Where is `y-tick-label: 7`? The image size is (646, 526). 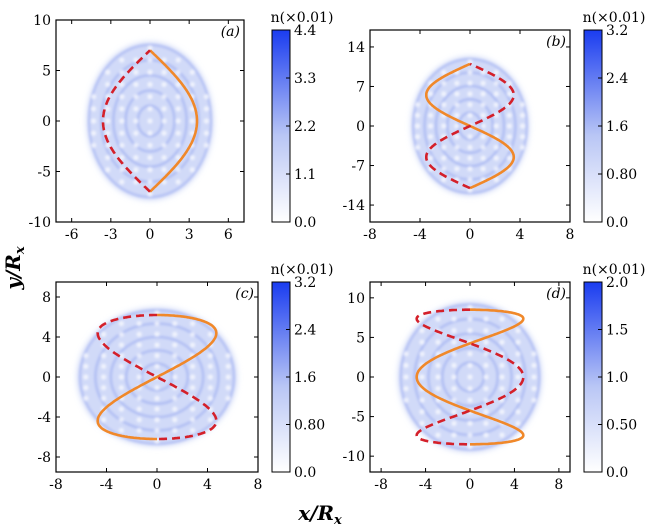
y-tick-label: 7 is located at coordinates (360, 87).